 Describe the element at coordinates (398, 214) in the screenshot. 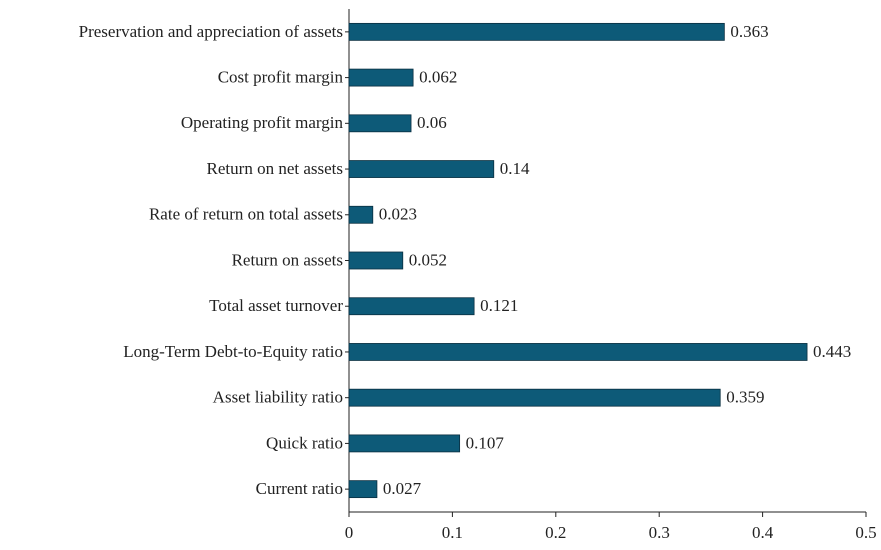

I see `value-label: 0.023` at that location.